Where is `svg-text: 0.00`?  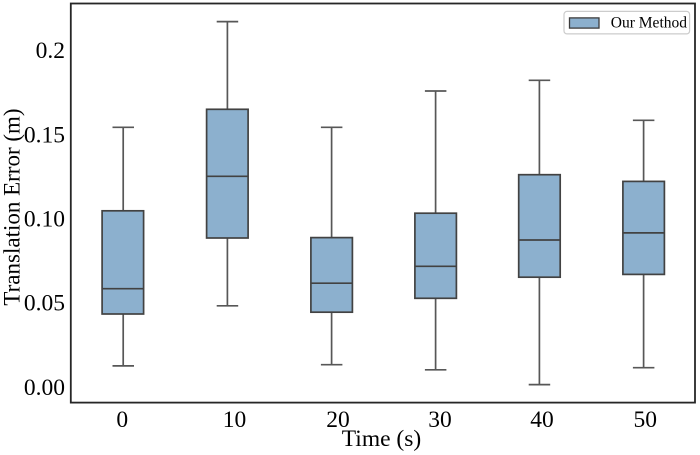 svg-text: 0.00 is located at coordinates (44, 388).